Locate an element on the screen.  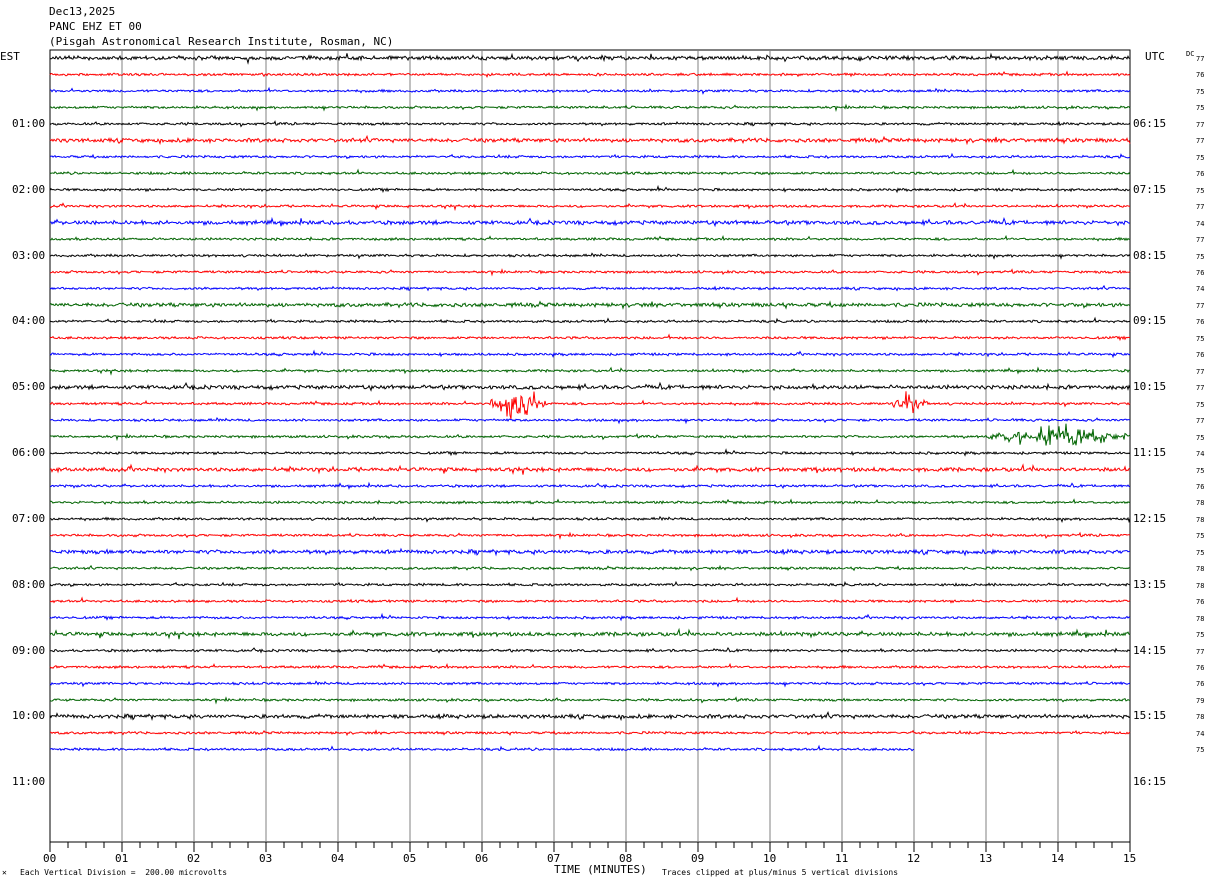
station-code: PANC EHZ ET 00 is located at coordinates (95, 26).